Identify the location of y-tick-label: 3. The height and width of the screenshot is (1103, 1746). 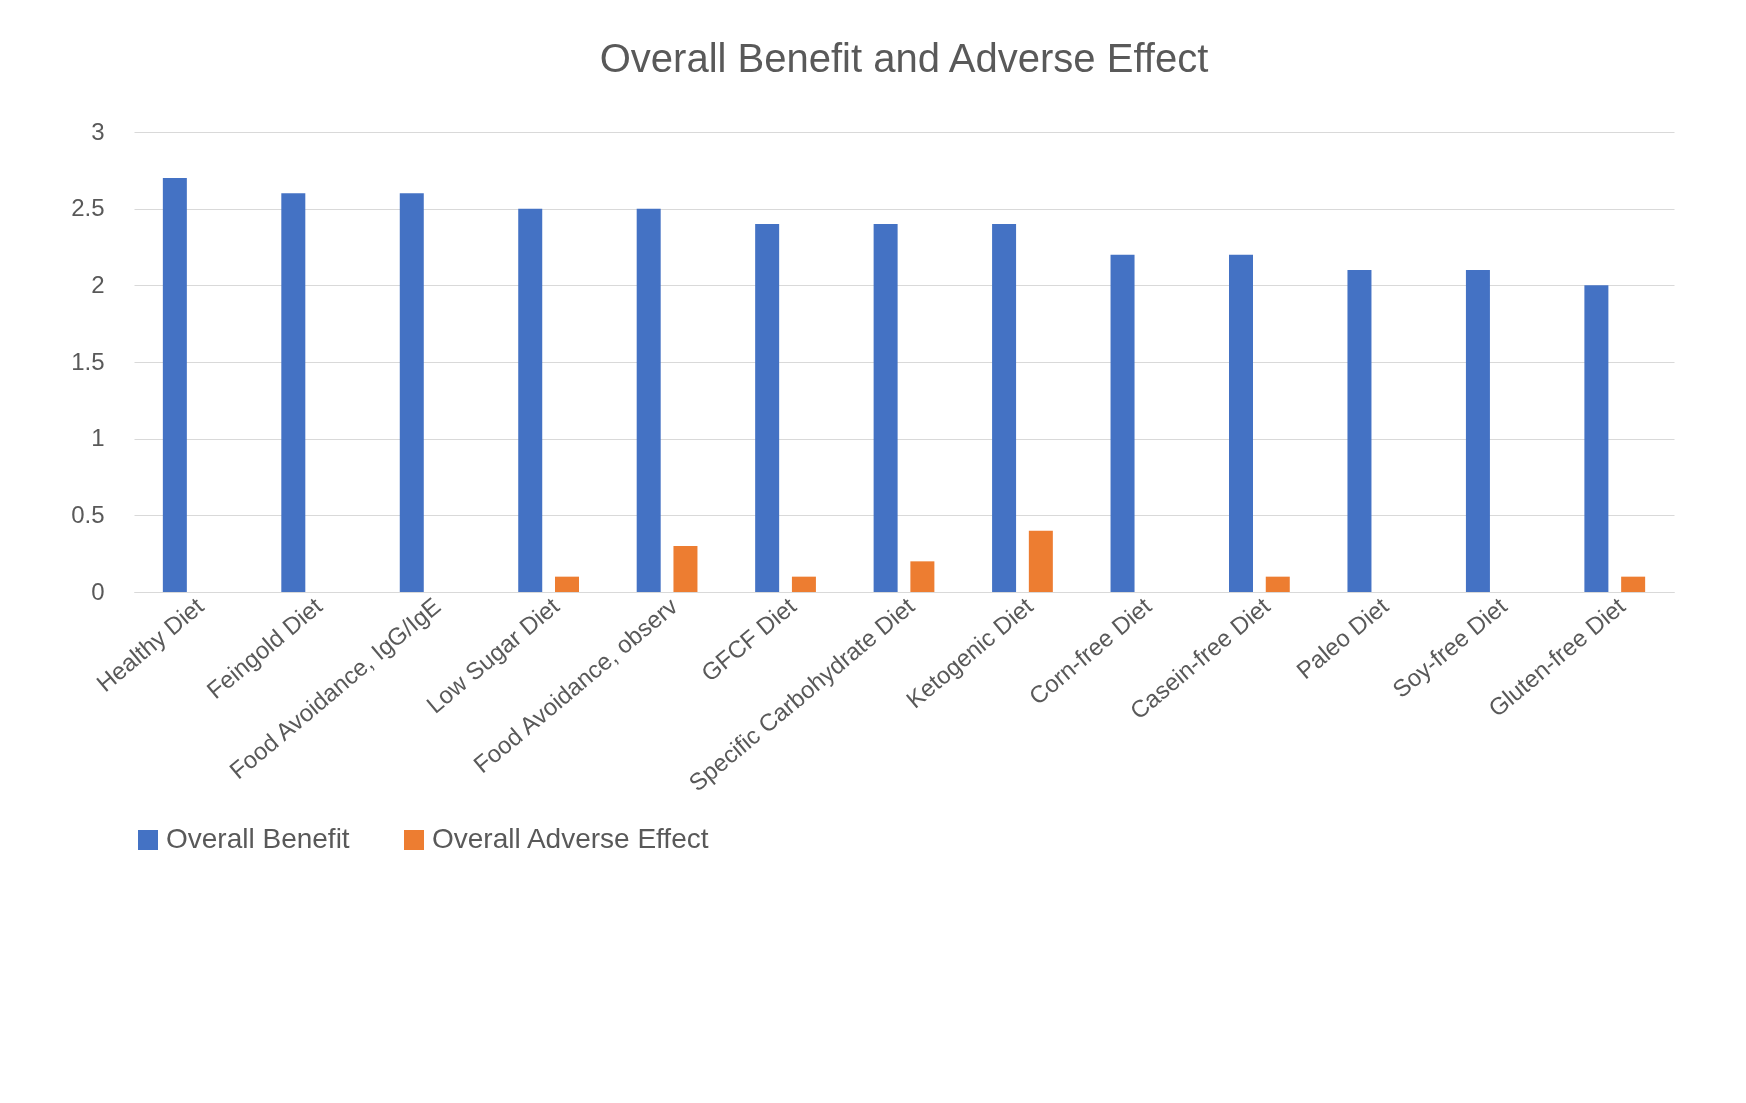
(98, 131).